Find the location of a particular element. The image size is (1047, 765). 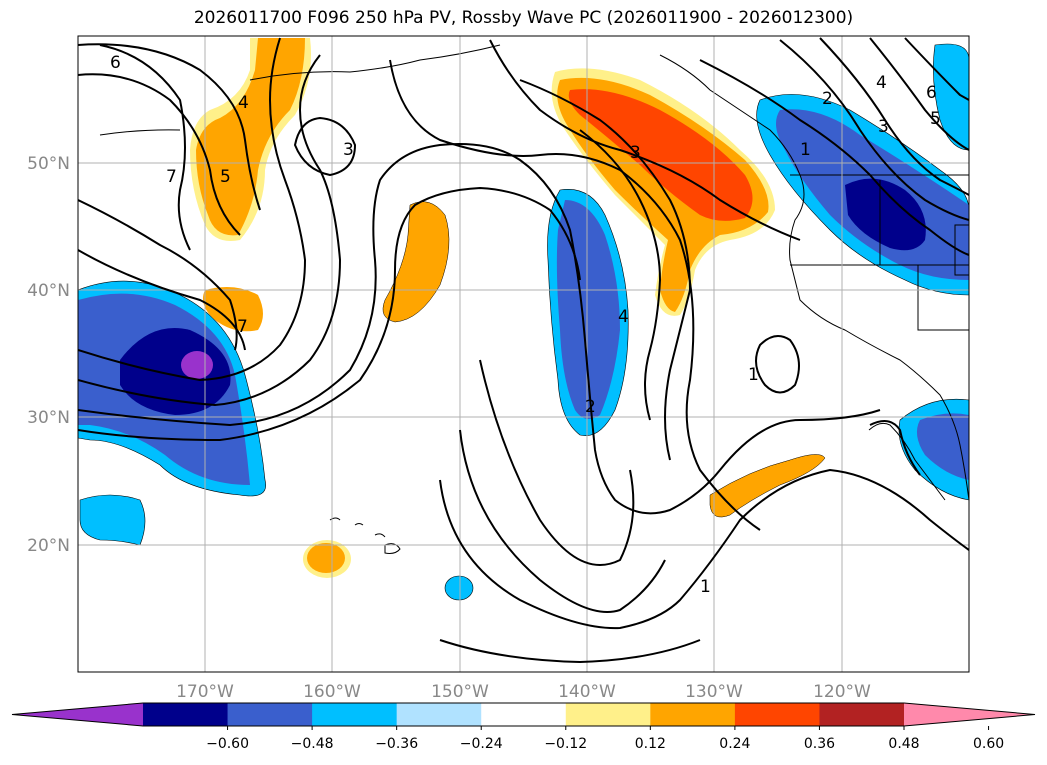

lon-label: 160°W is located at coordinates (332, 692).